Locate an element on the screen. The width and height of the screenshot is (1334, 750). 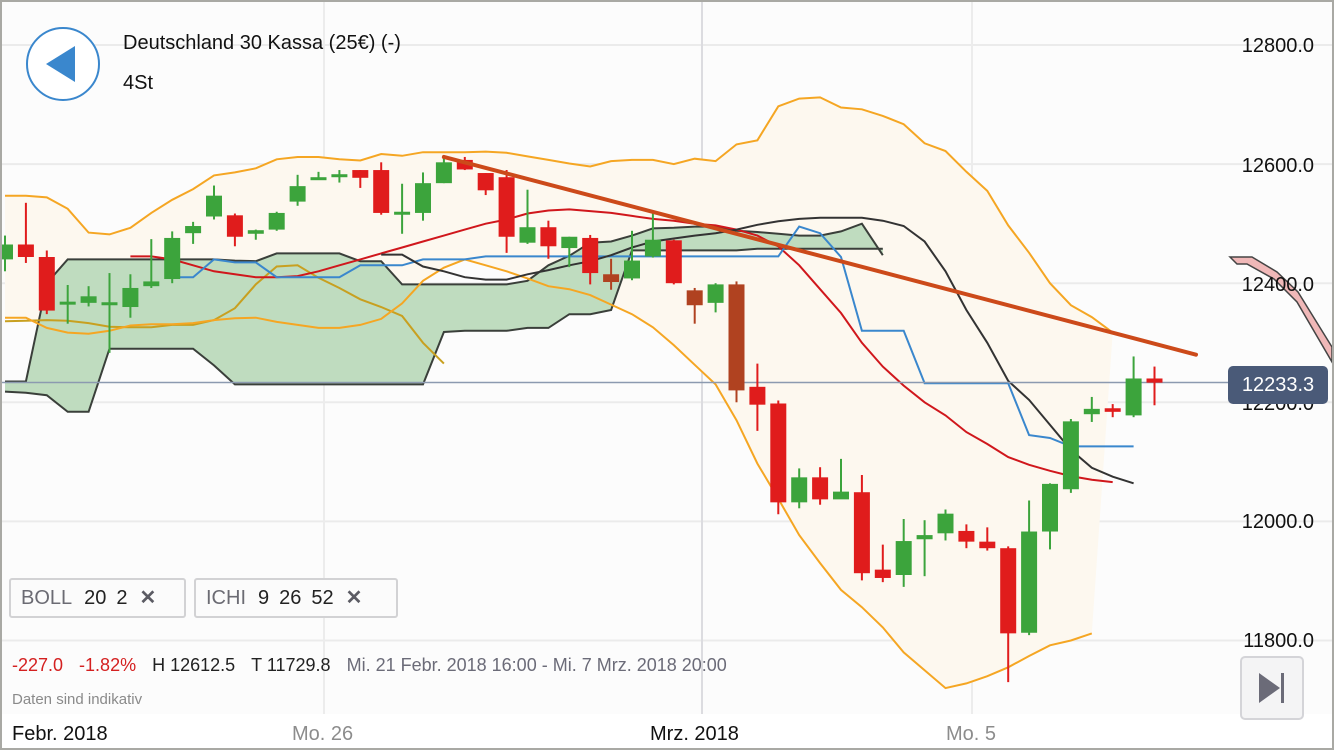
skip-to-end-icon is located at coordinates (1271, 688).